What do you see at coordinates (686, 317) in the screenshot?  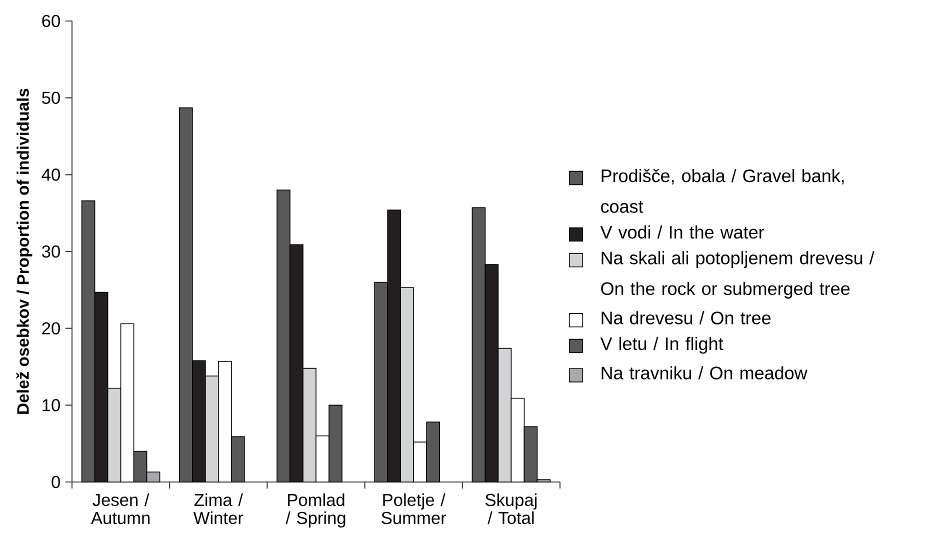 I see `legend-label: Na drevesu / On tree` at bounding box center [686, 317].